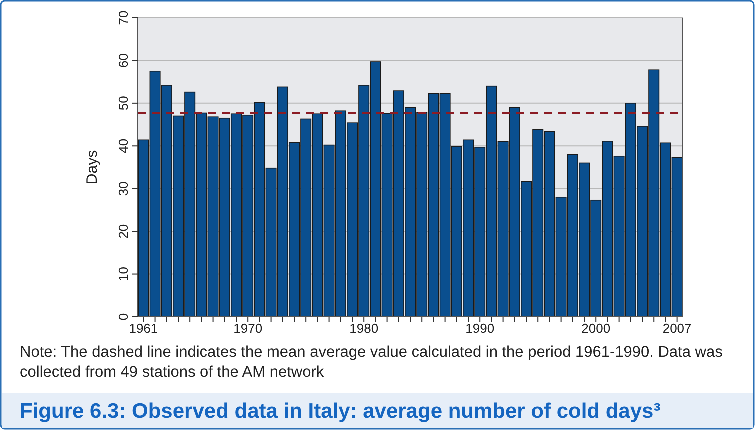  I want to click on text: Note: The dashed line indicates the mean average value calculated in the period 1961-1990. Data was collected from 49 stations of the AM network, so click(372, 362).